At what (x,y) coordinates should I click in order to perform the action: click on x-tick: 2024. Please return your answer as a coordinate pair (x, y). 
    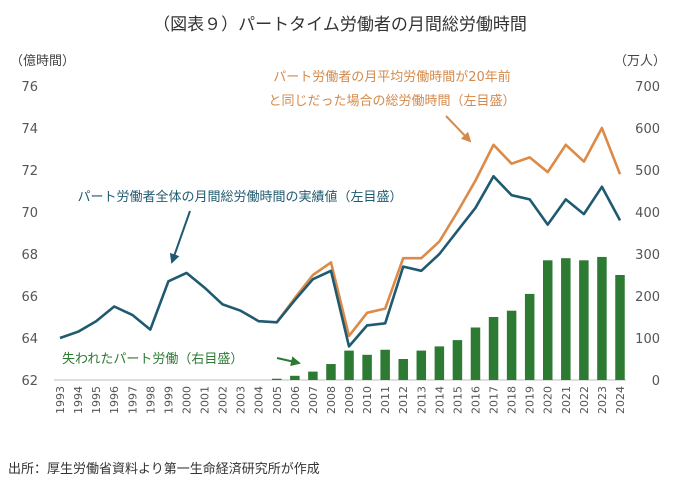
    Looking at the image, I should click on (620, 400).